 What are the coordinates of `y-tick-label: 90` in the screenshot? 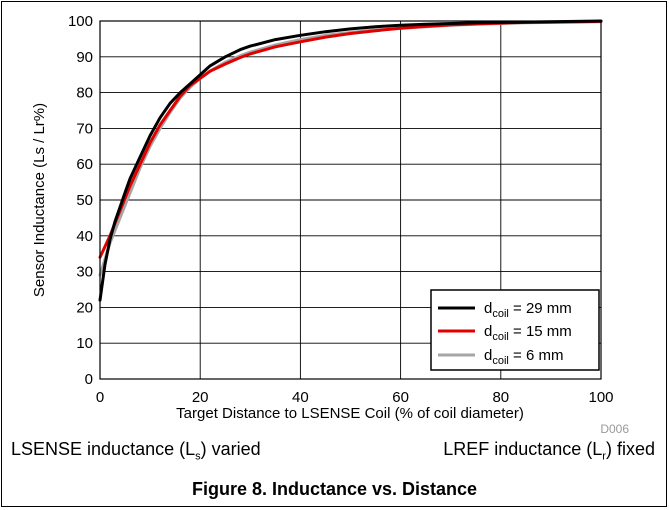 It's located at (84, 57).